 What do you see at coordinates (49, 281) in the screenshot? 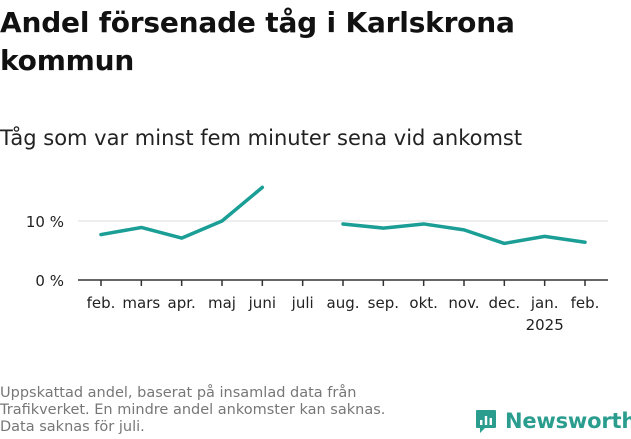
I see `y-tick-label: 0 %` at bounding box center [49, 281].